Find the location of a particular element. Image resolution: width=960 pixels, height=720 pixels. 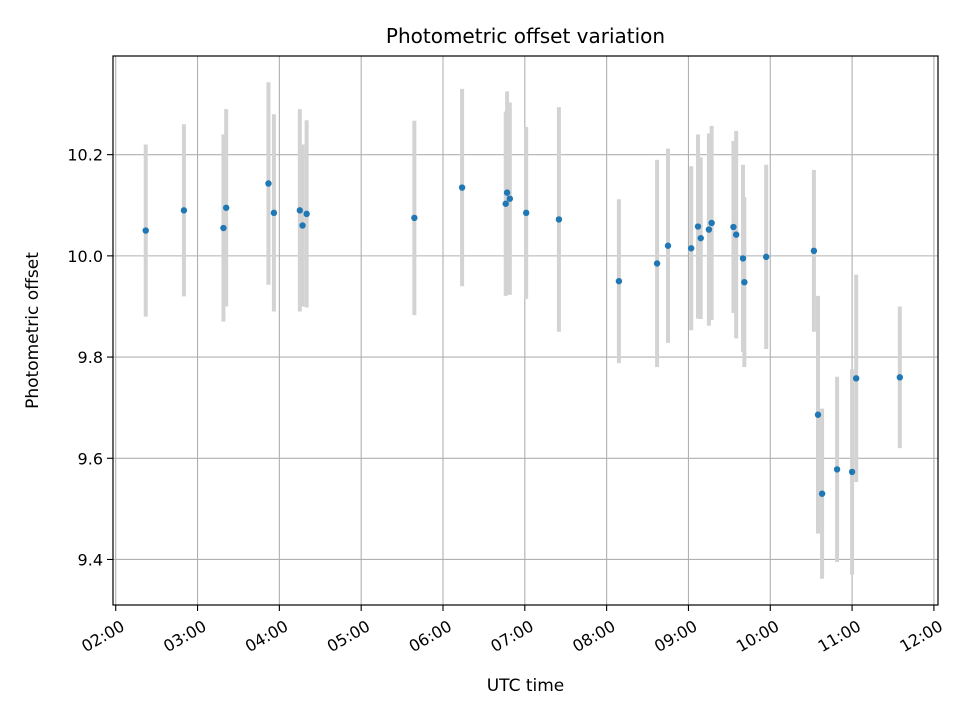

y-axis-label: Photometric offset is located at coordinates (33, 330).